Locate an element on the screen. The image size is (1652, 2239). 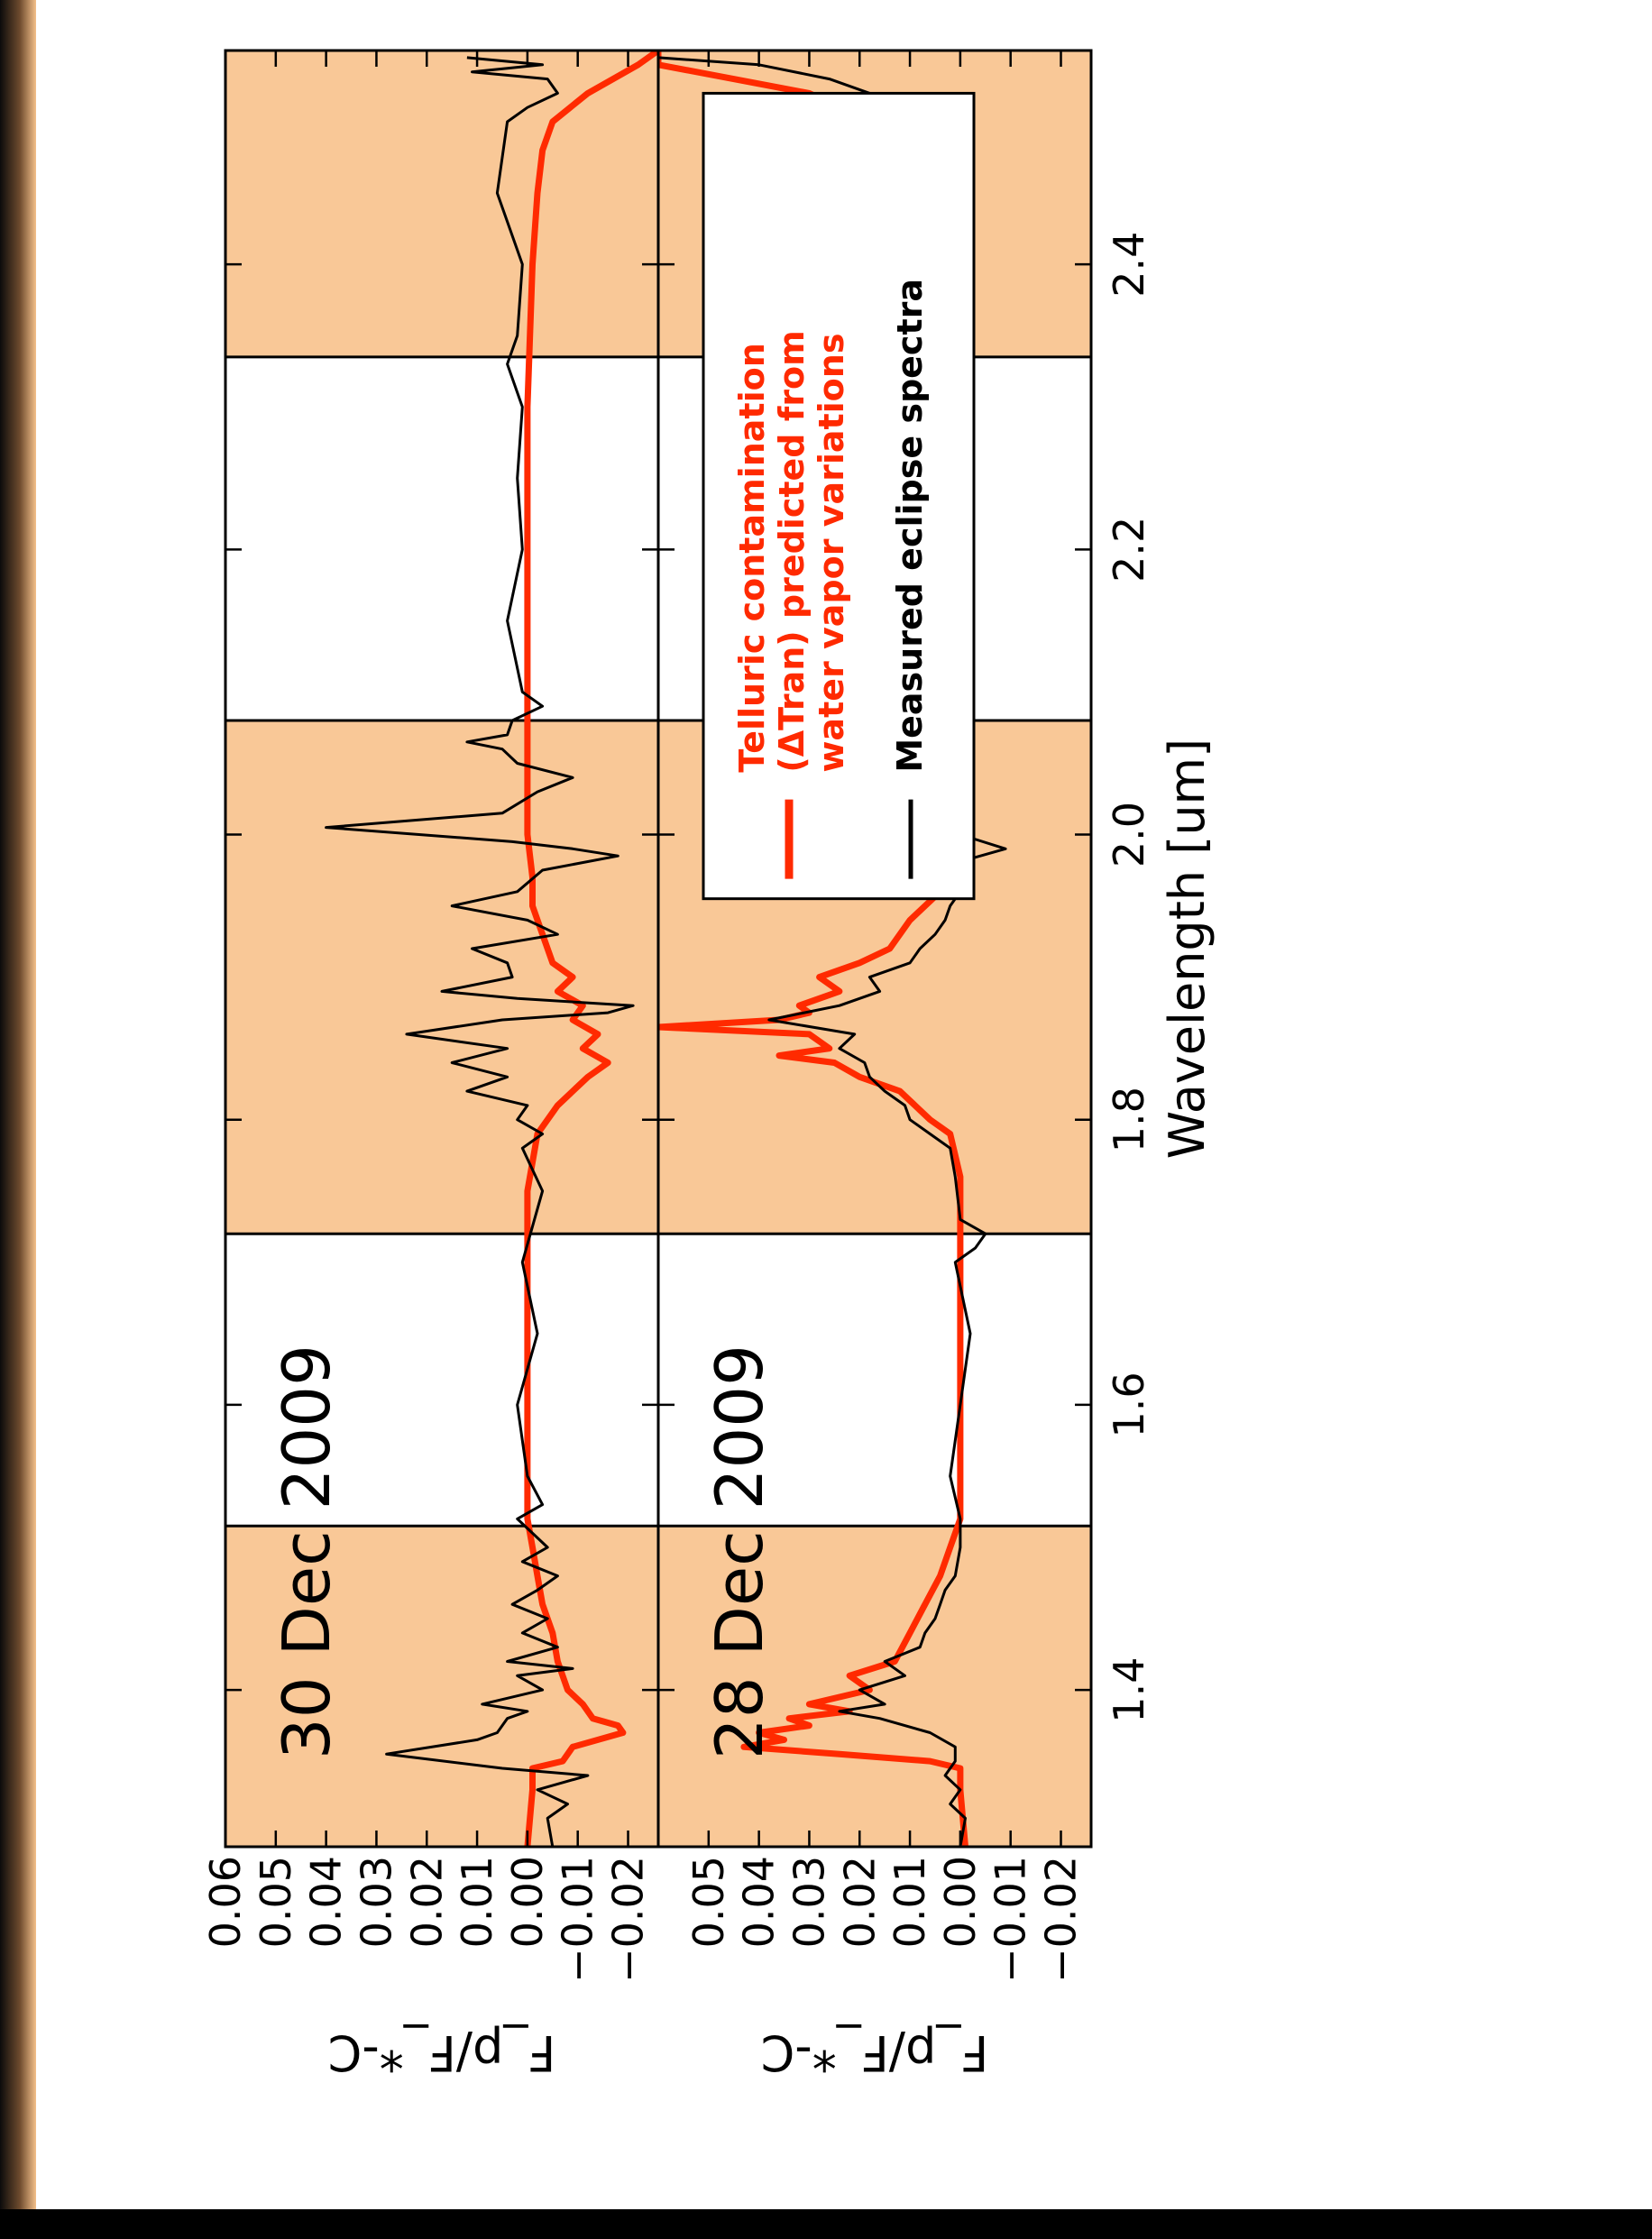
legend-entry-text: Telluric contamination is located at coordinates (752, 557).